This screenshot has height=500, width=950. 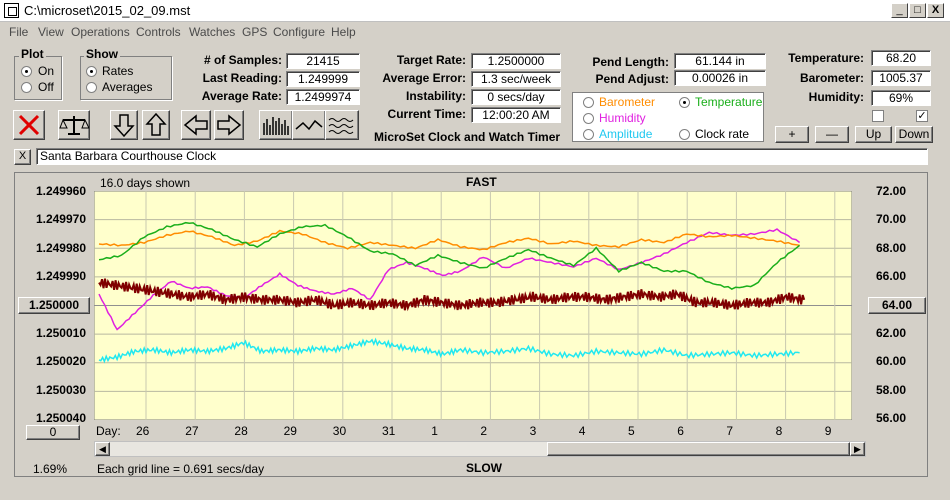 I want to click on day-tick-label: 29, so click(x=290, y=431).